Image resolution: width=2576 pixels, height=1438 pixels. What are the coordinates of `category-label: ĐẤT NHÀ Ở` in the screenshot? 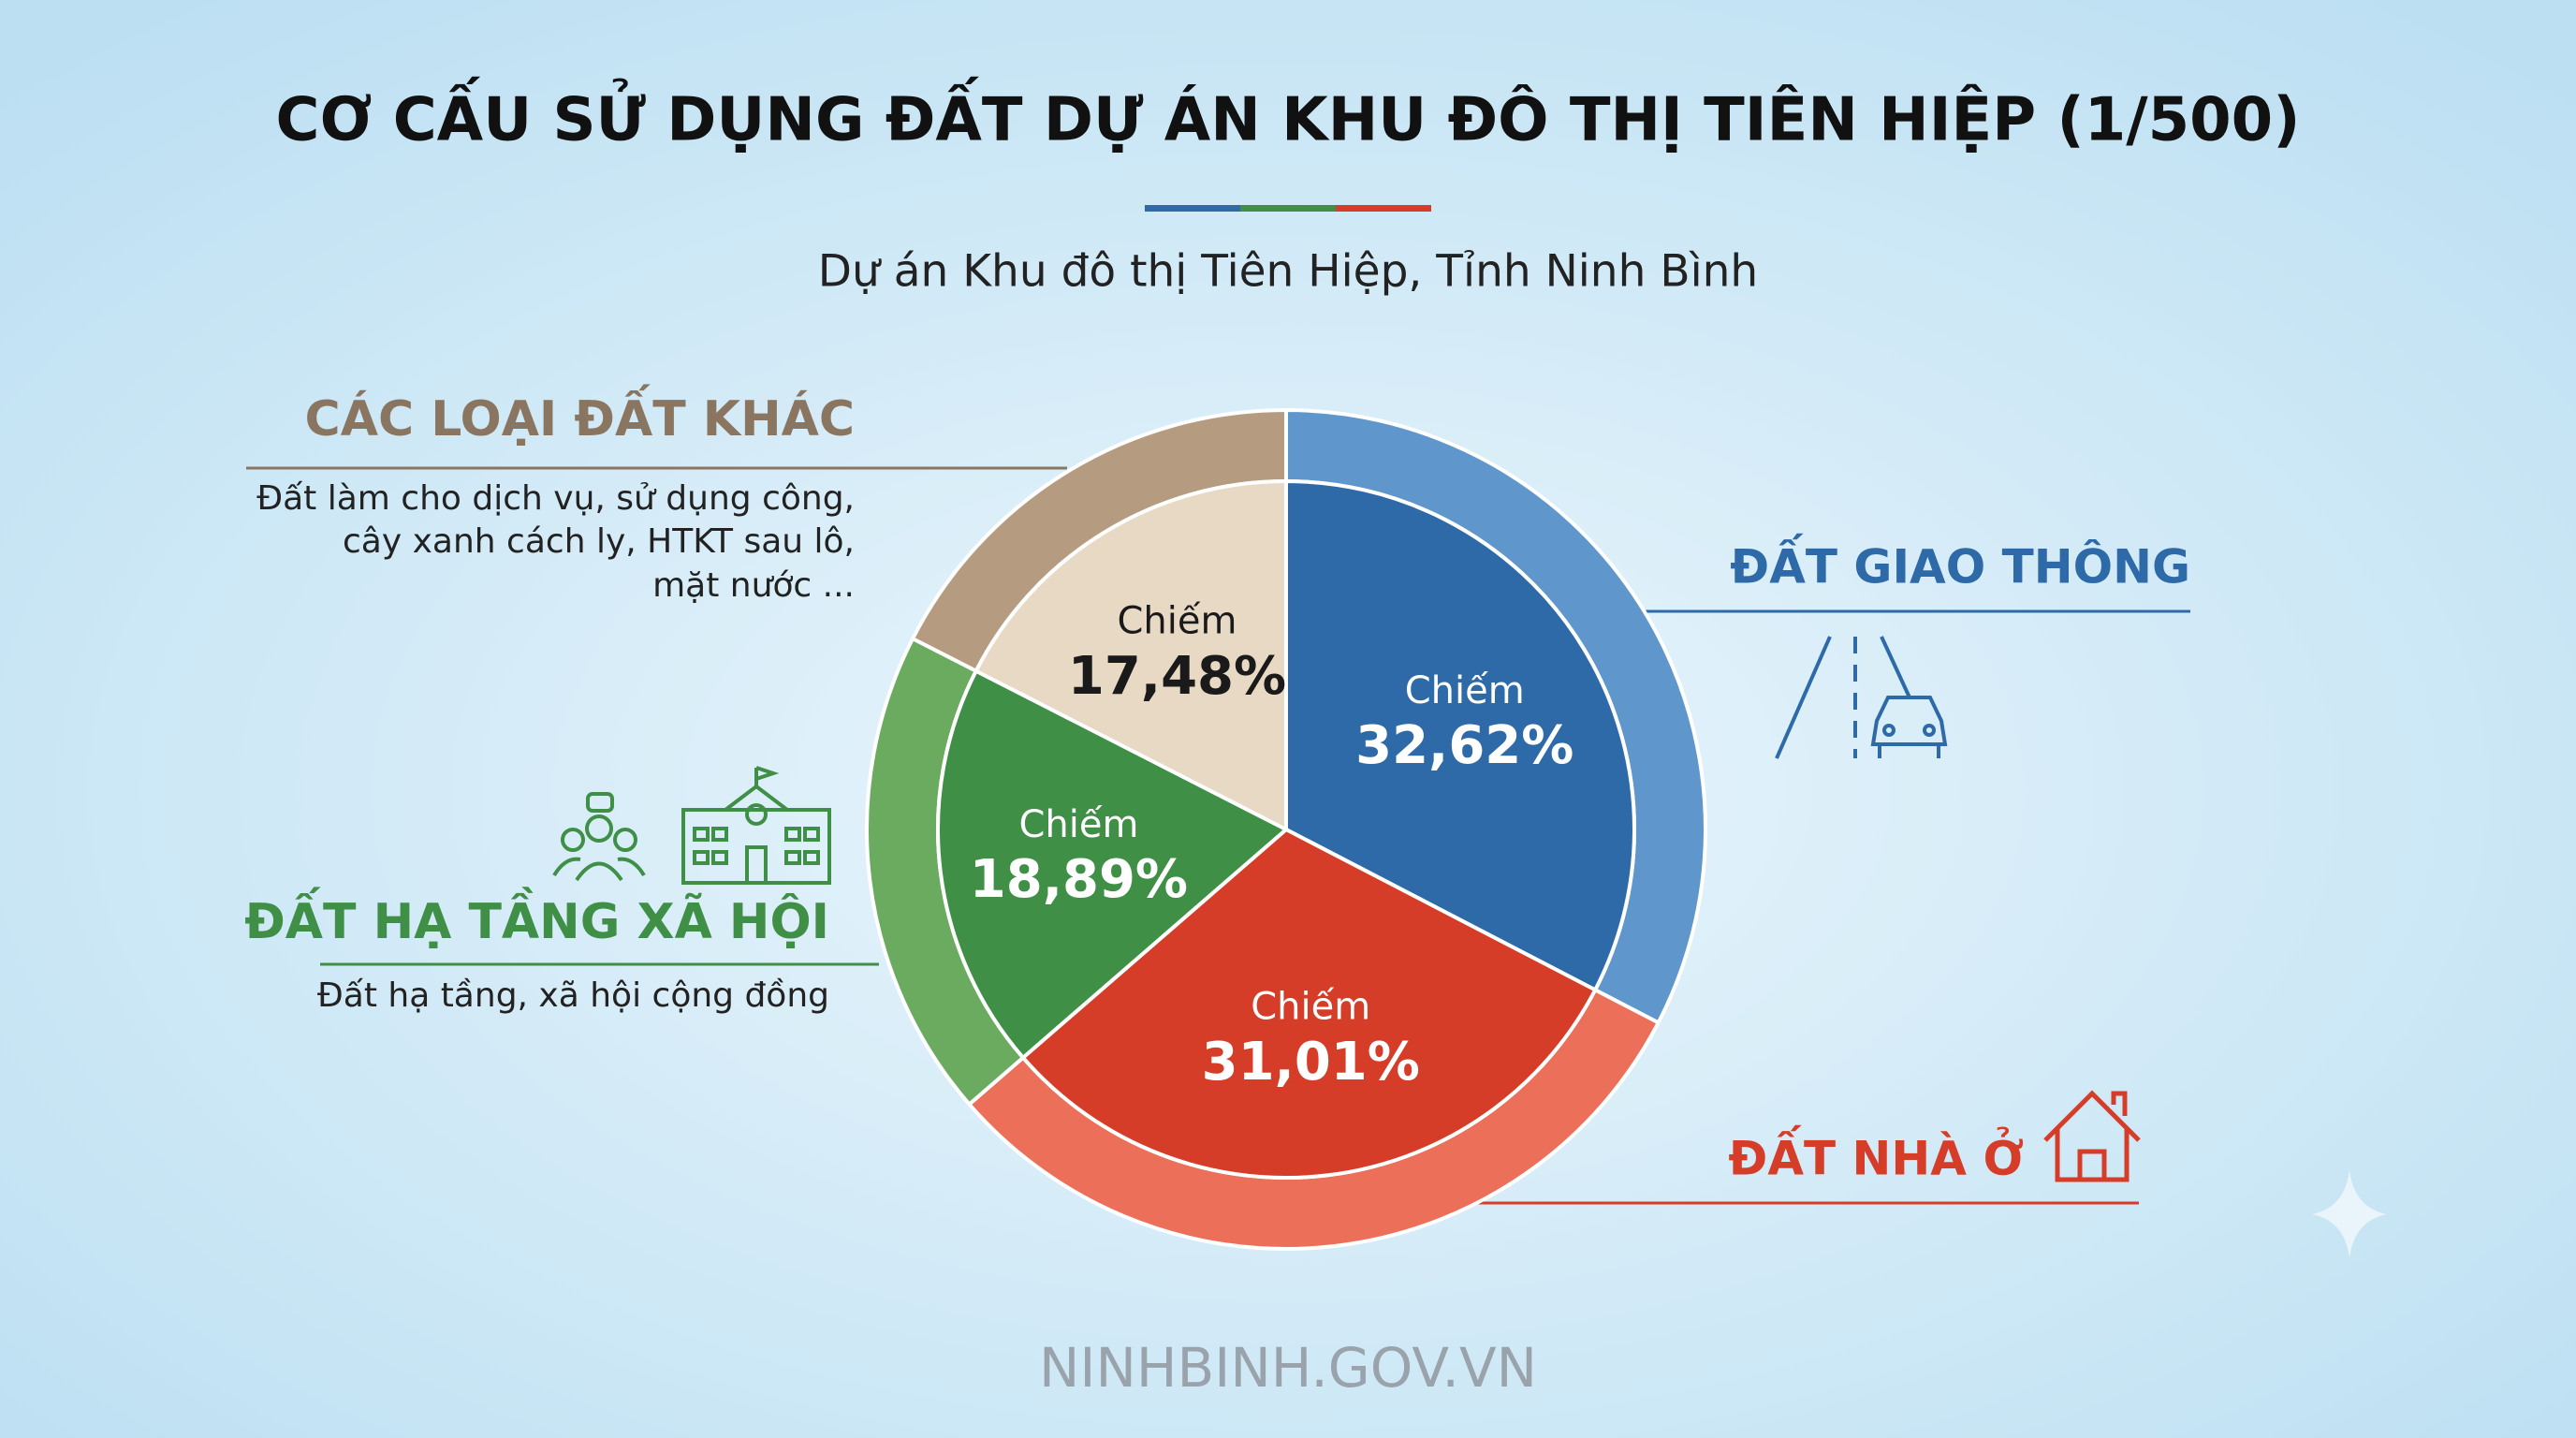 It's located at (1876, 1155).